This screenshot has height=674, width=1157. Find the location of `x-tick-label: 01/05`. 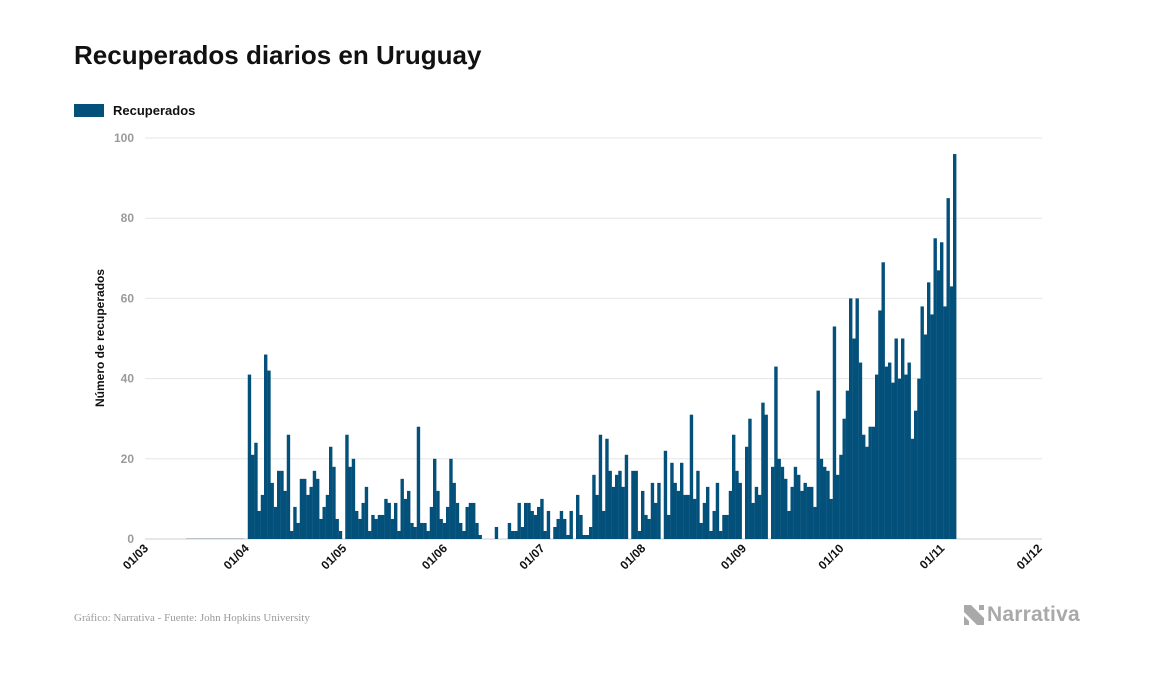

x-tick-label: 01/05 is located at coordinates (333, 556).